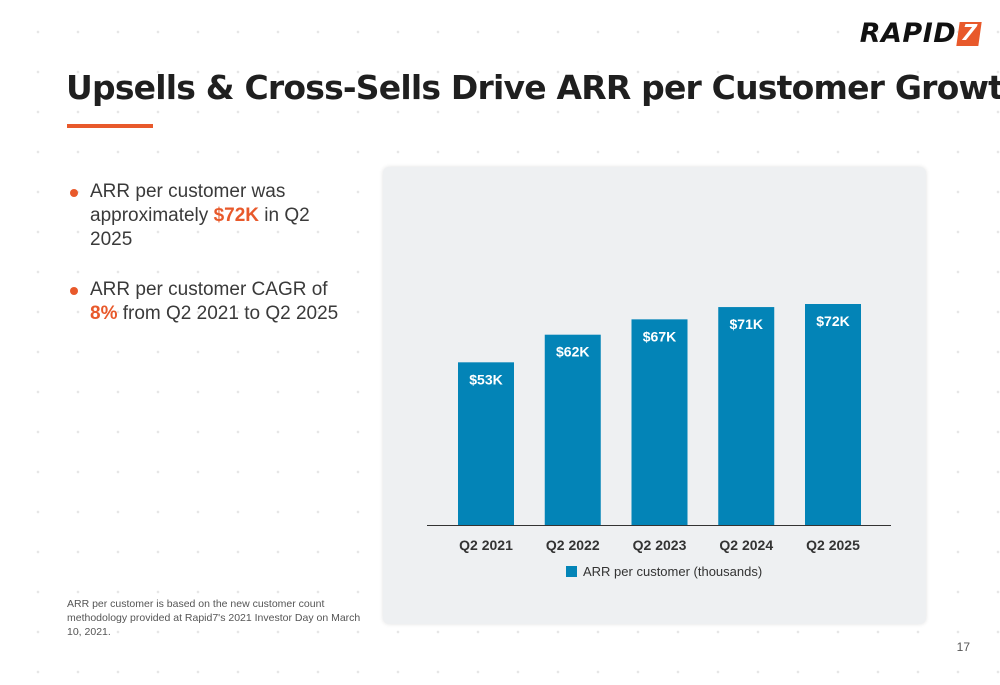 The image size is (1000, 685). What do you see at coordinates (672, 571) in the screenshot?
I see `legend-label: ARR per customer (thousands)` at bounding box center [672, 571].